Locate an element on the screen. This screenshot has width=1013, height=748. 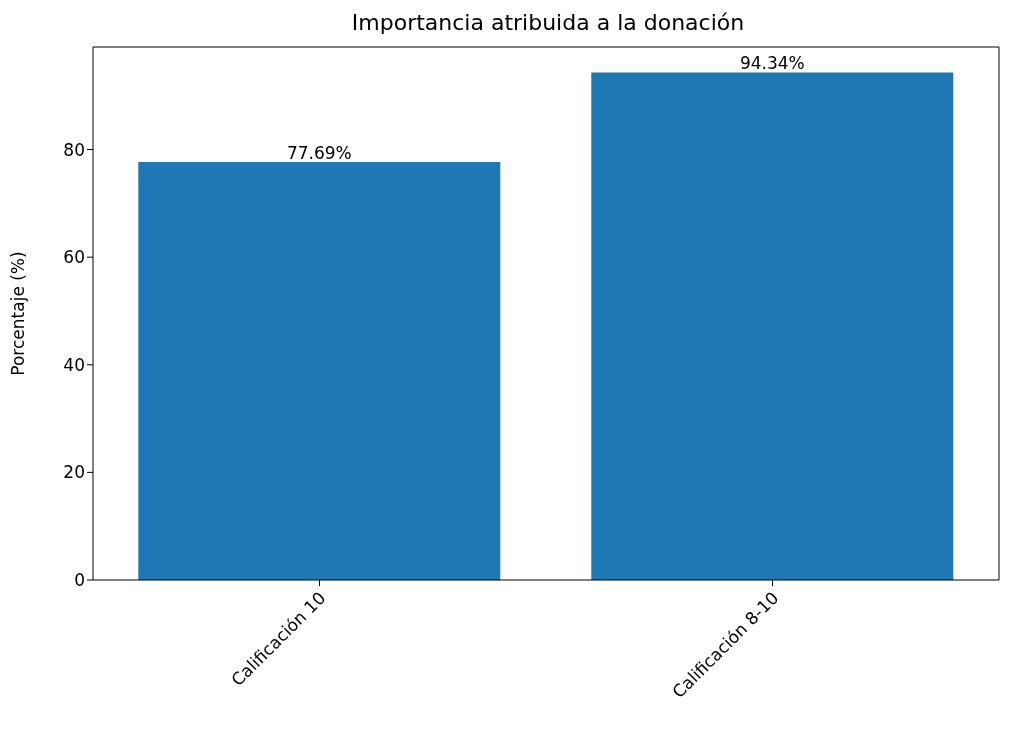
data-label: 77.69% is located at coordinates (319, 152).